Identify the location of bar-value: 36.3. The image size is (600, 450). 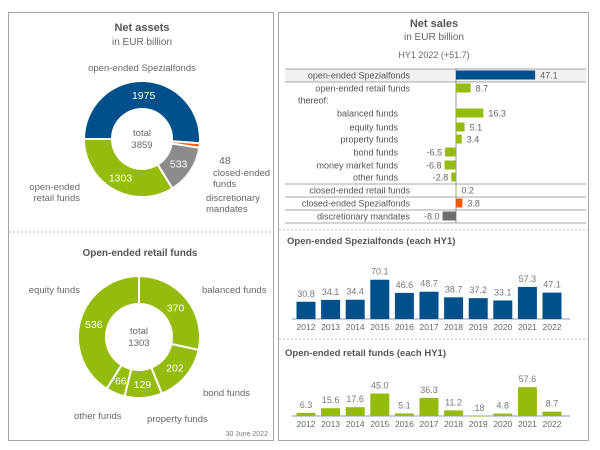
(429, 390).